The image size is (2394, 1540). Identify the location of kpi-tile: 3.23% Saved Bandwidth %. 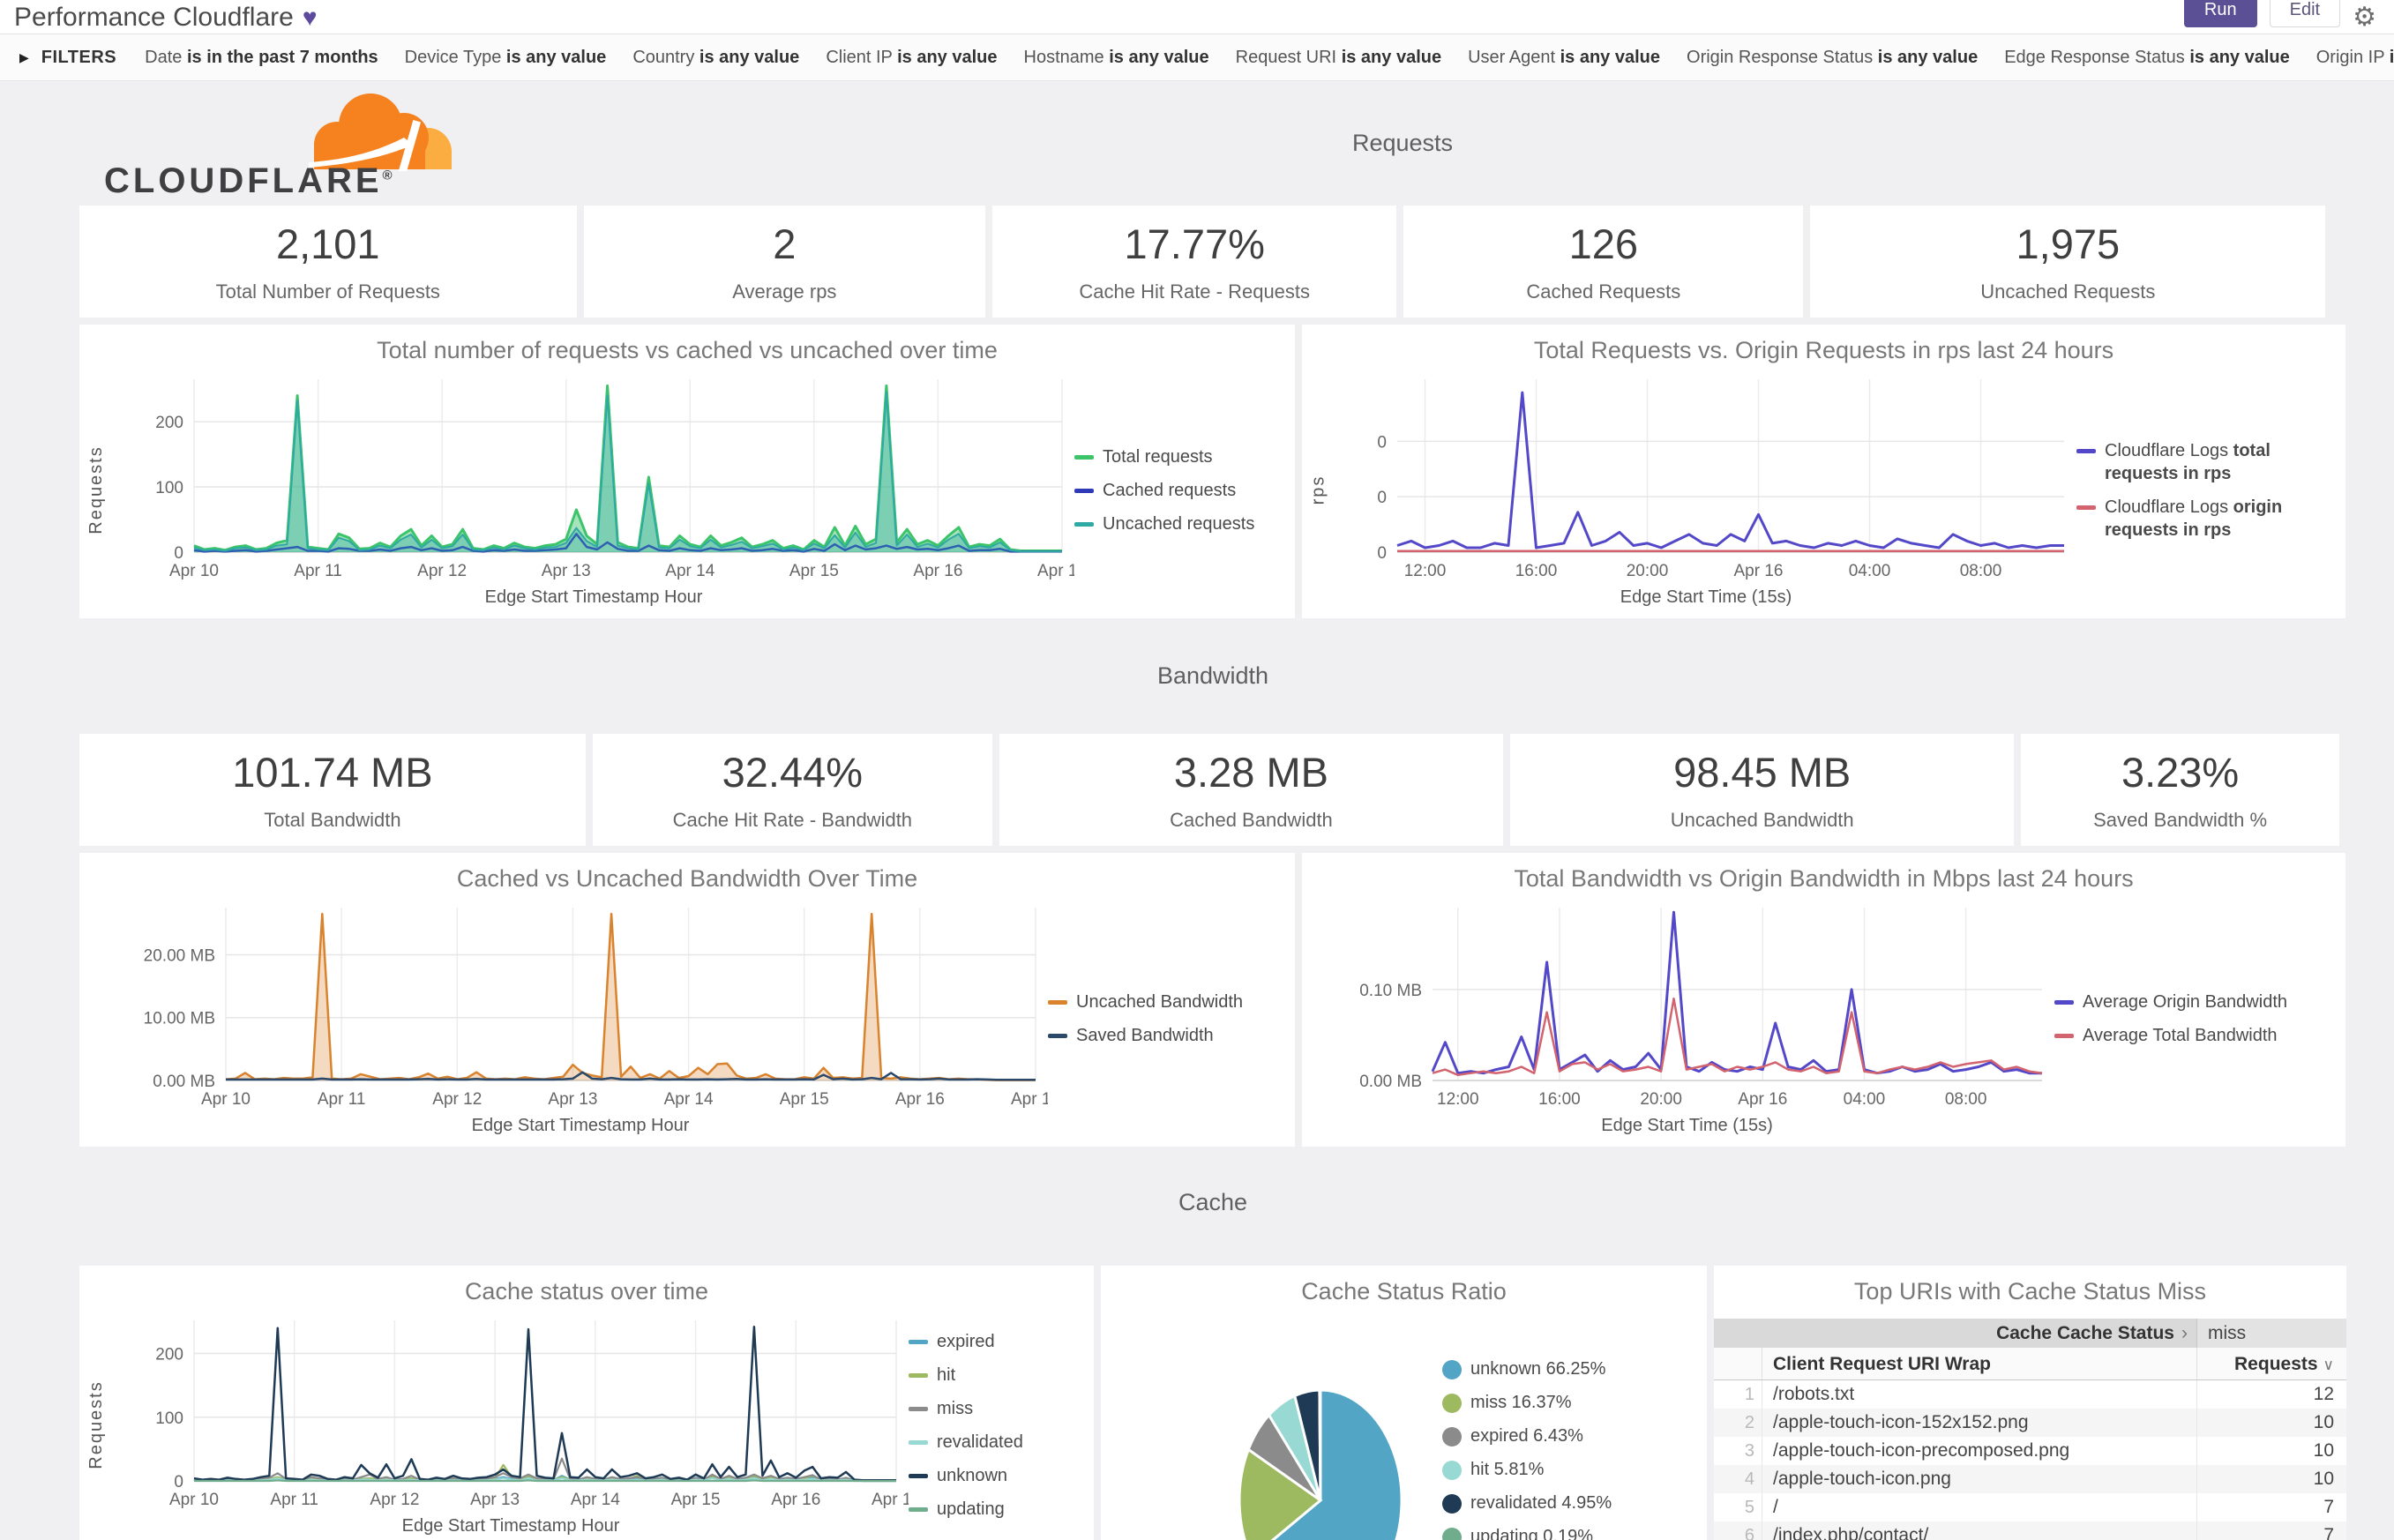
(2180, 790).